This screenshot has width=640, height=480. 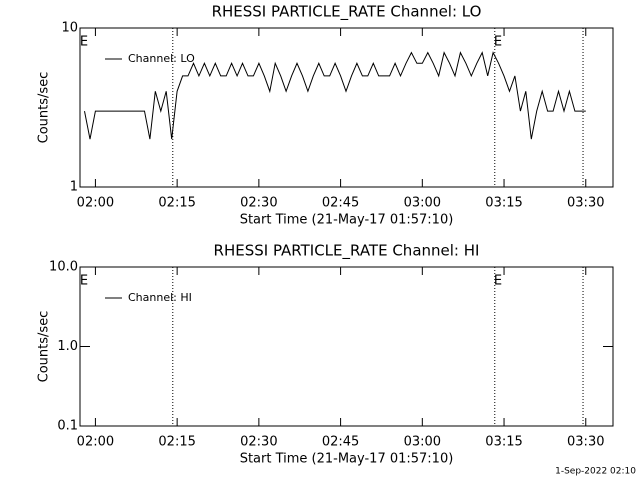 What do you see at coordinates (335, 95) in the screenshot?
I see `data-line` at bounding box center [335, 95].